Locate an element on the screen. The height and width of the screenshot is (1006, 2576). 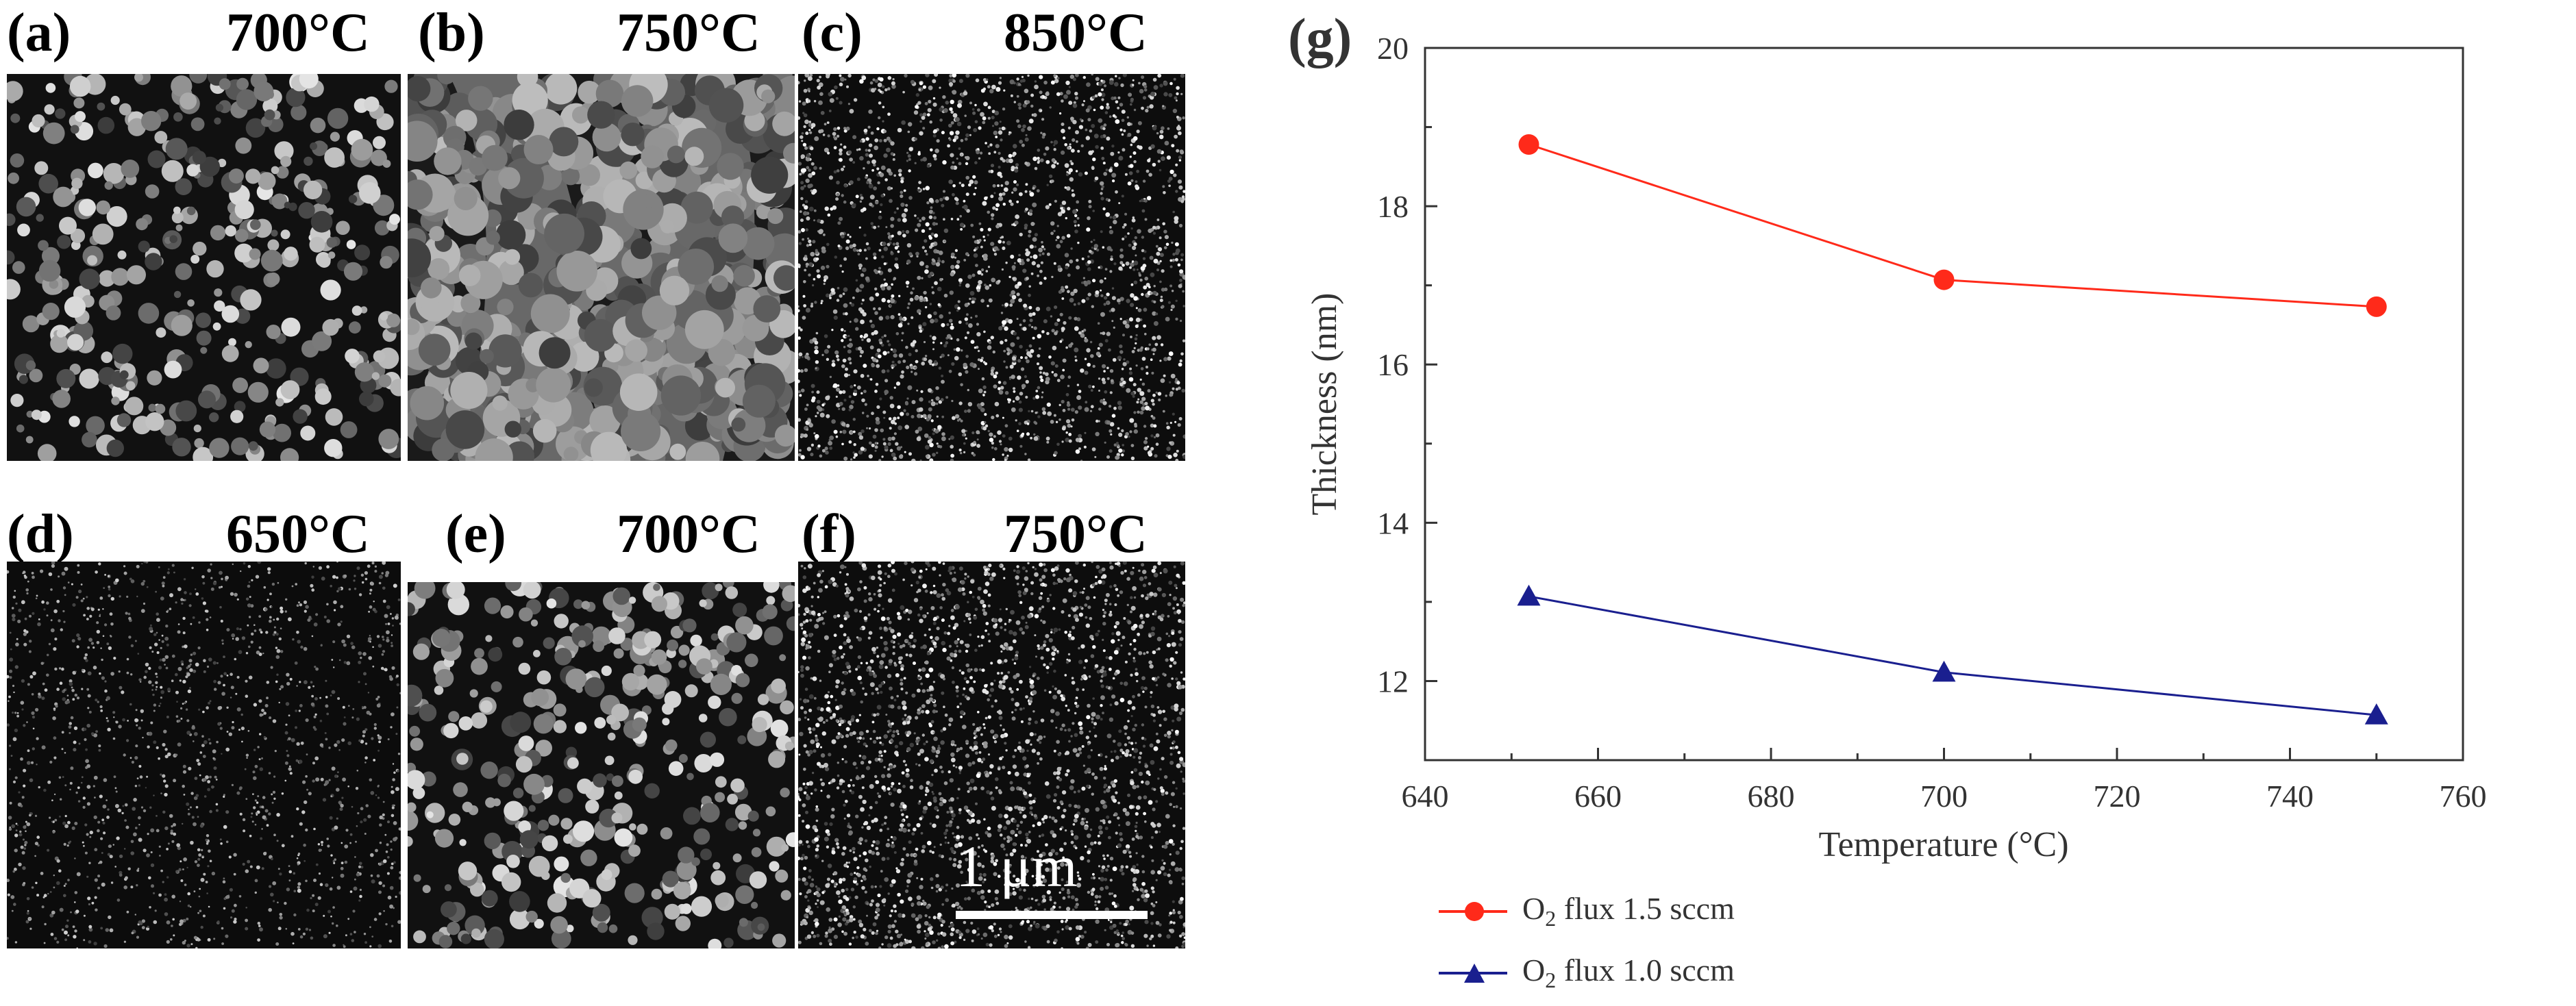
legend-text-1: flux 1.5 sccm is located at coordinates (1645, 908).